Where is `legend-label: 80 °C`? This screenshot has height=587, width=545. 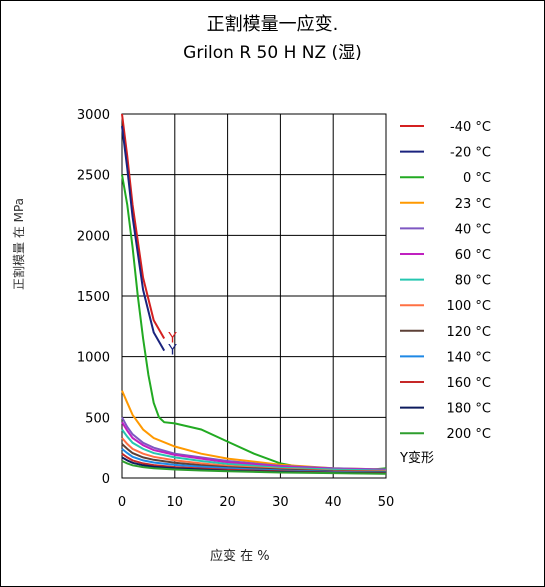 legend-label: 80 °C is located at coordinates (473, 281).